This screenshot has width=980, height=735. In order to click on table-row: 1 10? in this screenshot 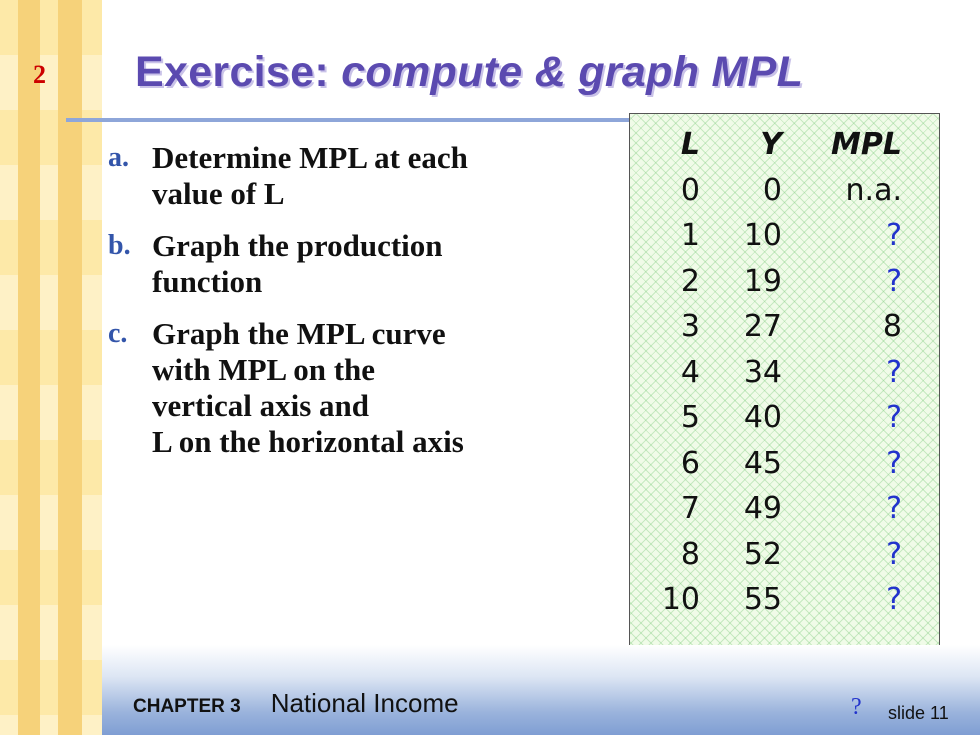, I will do `click(772, 236)`.